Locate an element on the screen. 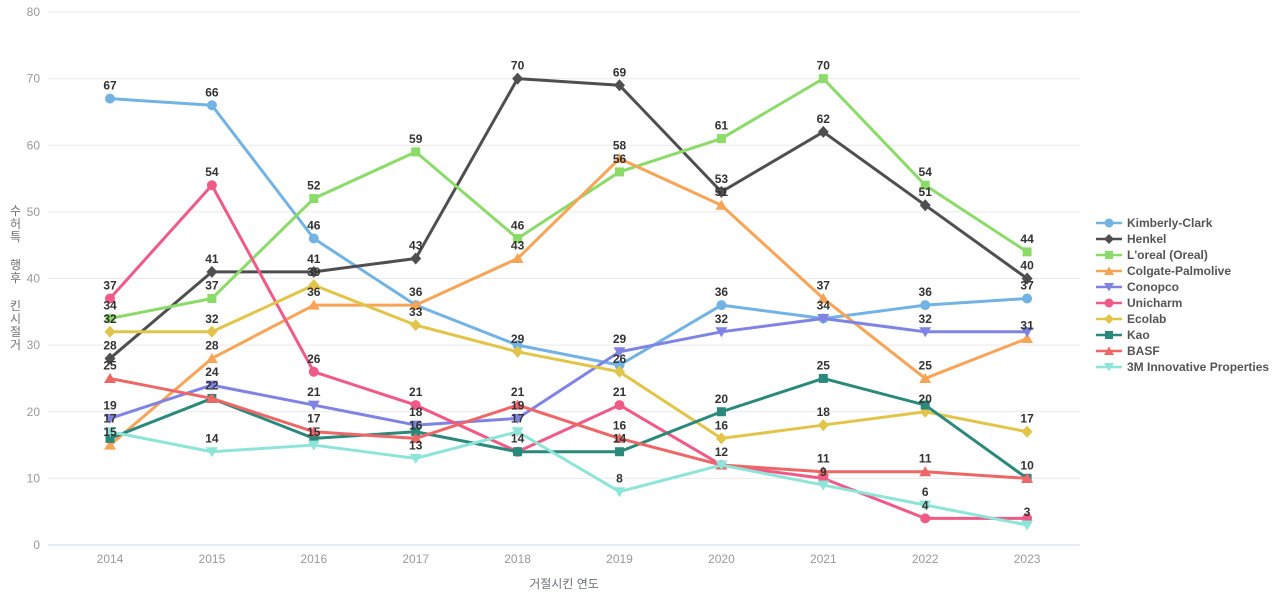 Image resolution: width=1280 pixels, height=600 pixels. legend-item-3m-innovative-properties: 3M Innovative Properties is located at coordinates (1182, 367).